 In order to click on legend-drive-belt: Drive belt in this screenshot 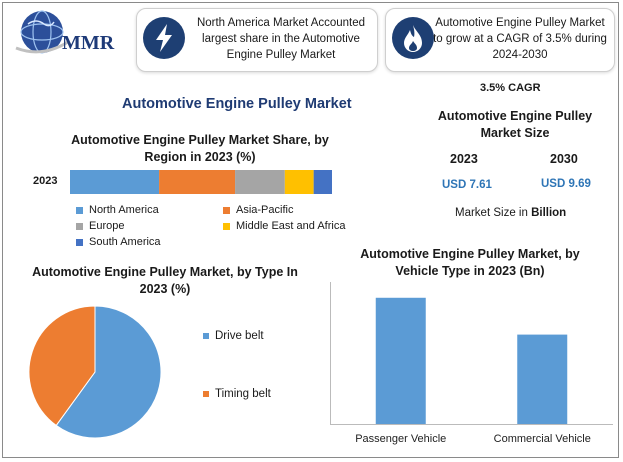, I will do `click(233, 336)`.